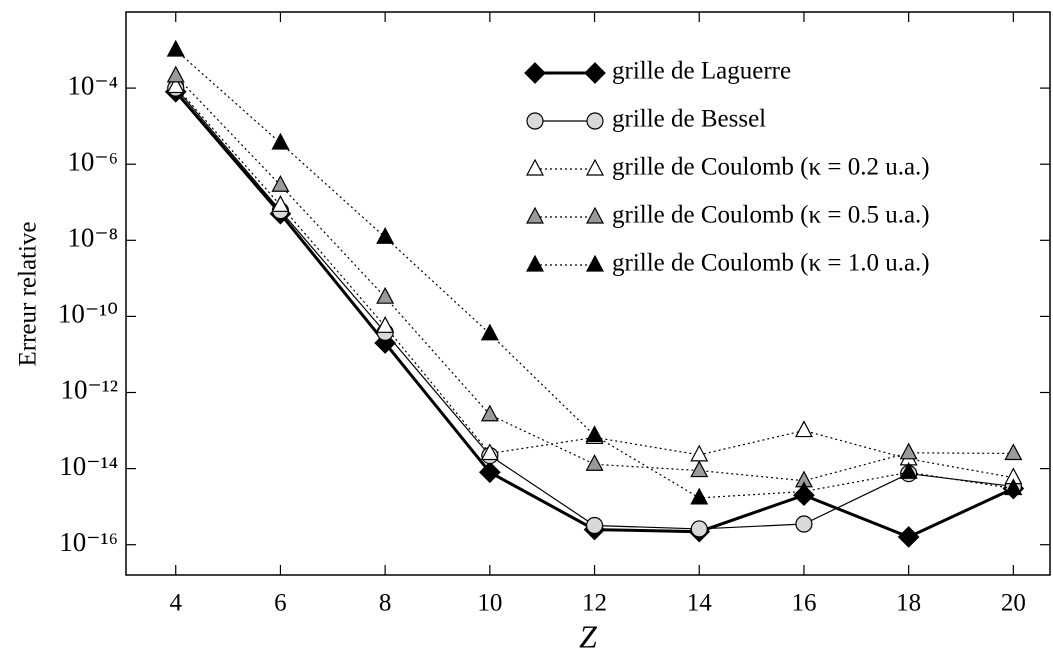 The width and height of the screenshot is (1053, 664). What do you see at coordinates (280, 603) in the screenshot?
I see `x-tick-label: 6` at bounding box center [280, 603].